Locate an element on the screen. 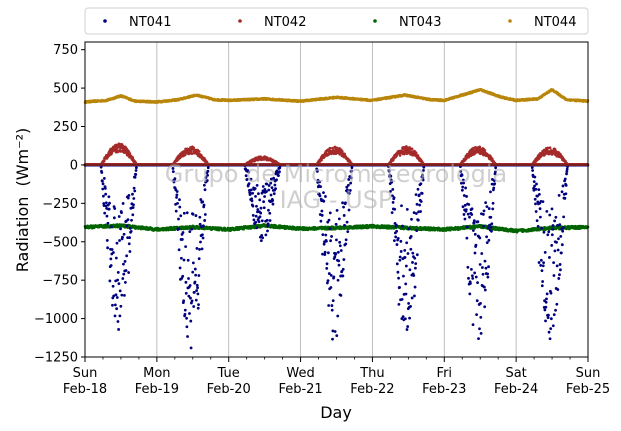  legend-label-NT044: NT044 is located at coordinates (555, 22).